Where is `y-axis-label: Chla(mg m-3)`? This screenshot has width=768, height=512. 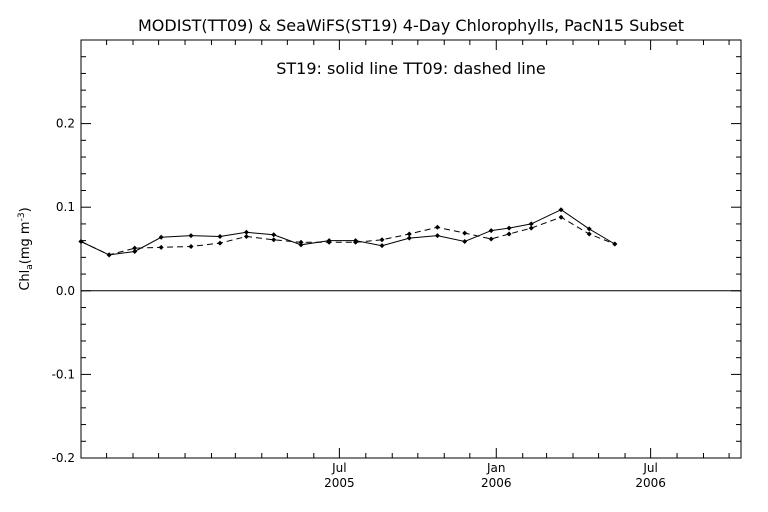
y-axis-label: Chla(mg m-3) is located at coordinates (26, 248).